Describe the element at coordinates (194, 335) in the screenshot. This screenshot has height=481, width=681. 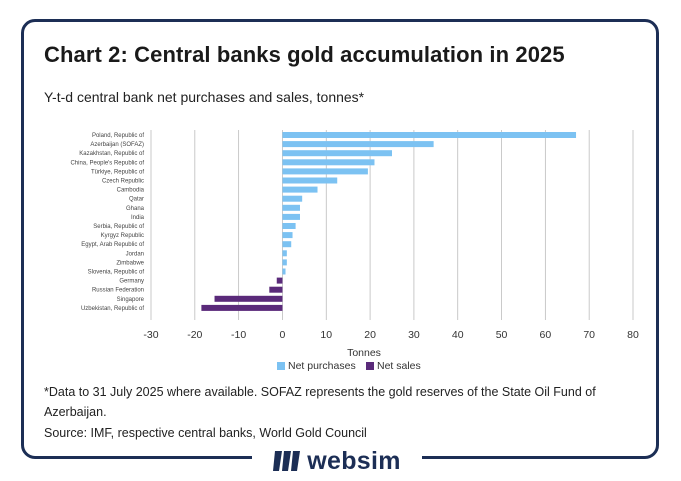
I see `x-tick-label: -20` at that location.